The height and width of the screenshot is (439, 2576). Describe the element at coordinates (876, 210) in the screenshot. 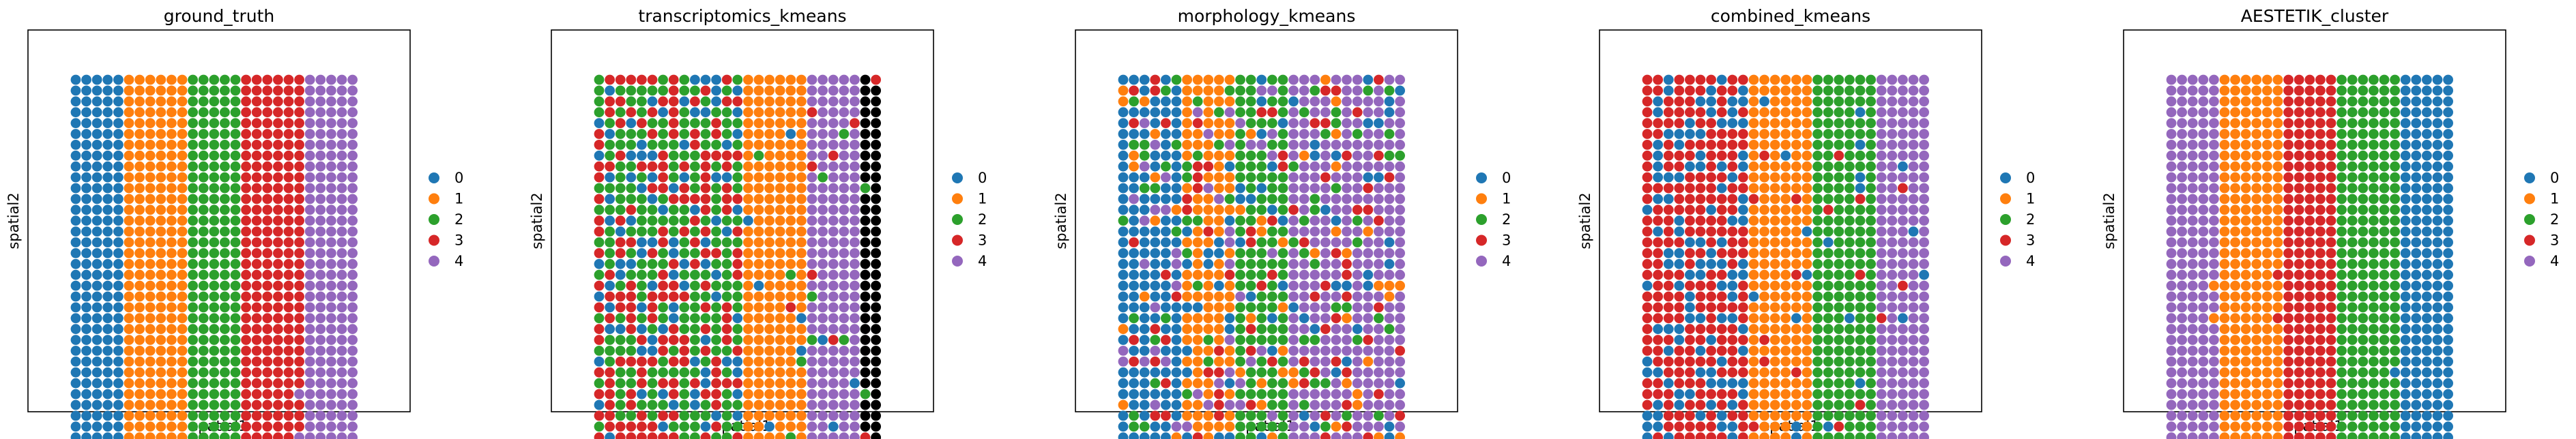

I see `spot-cluster-undefined` at that location.